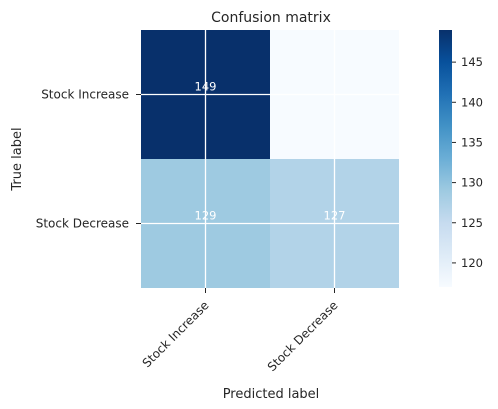 The image size is (498, 409). What do you see at coordinates (271, 394) in the screenshot?
I see `x-axis-label: Predicted label` at bounding box center [271, 394].